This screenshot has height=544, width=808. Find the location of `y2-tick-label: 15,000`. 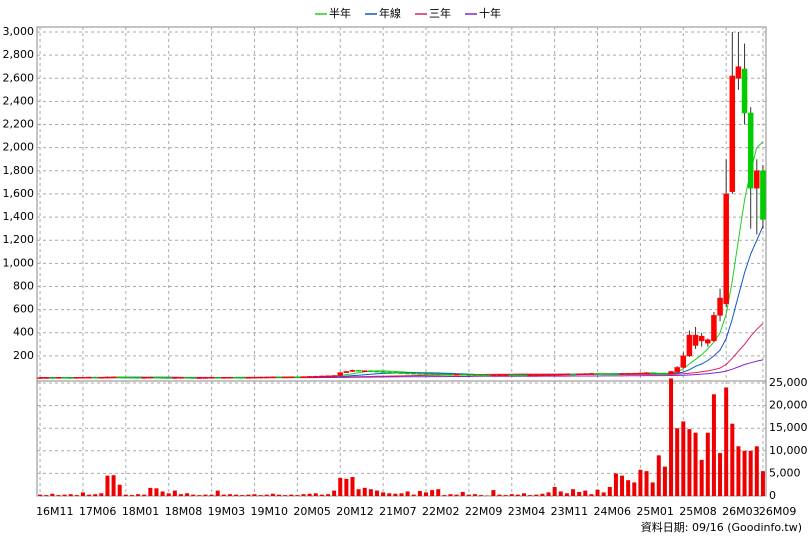

y2-tick-label: 15,000 is located at coordinates (788, 427).